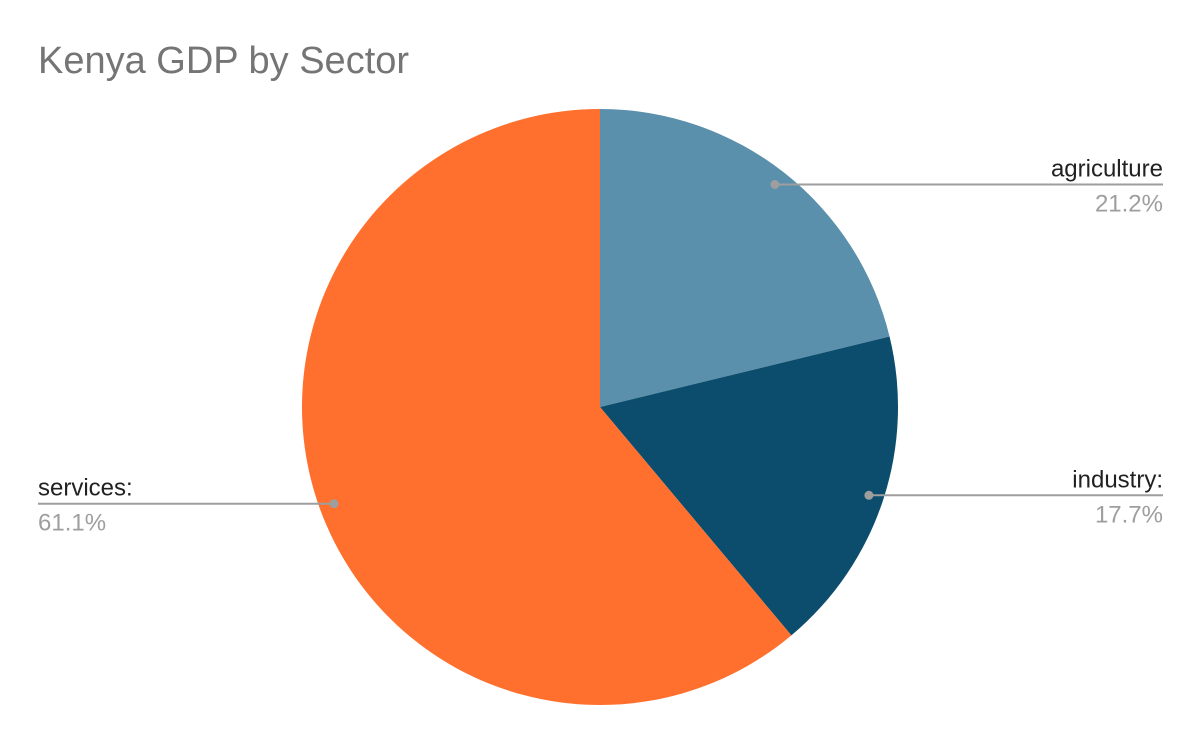 The height and width of the screenshot is (742, 1200). I want to click on chart-title: Kenya GDP by Sector, so click(224, 61).